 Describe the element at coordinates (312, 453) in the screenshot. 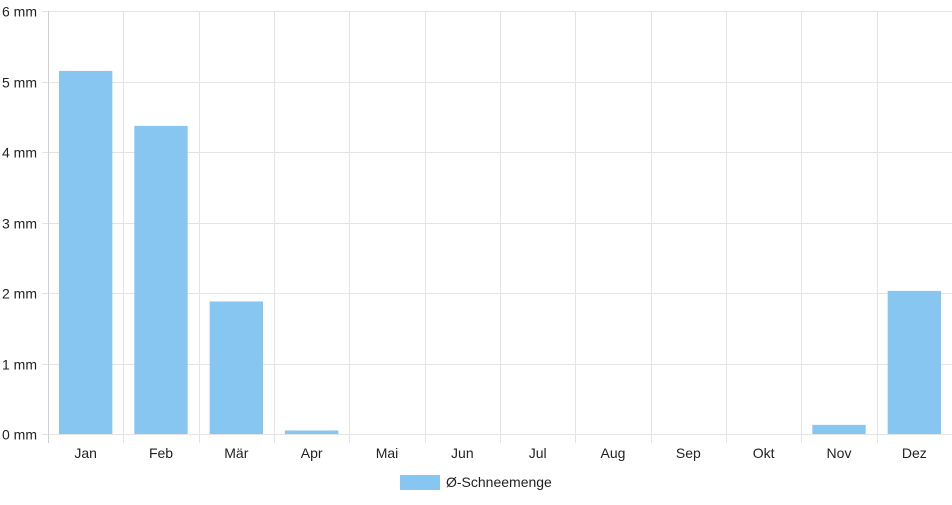

I see `x-tick-label: Apr` at that location.